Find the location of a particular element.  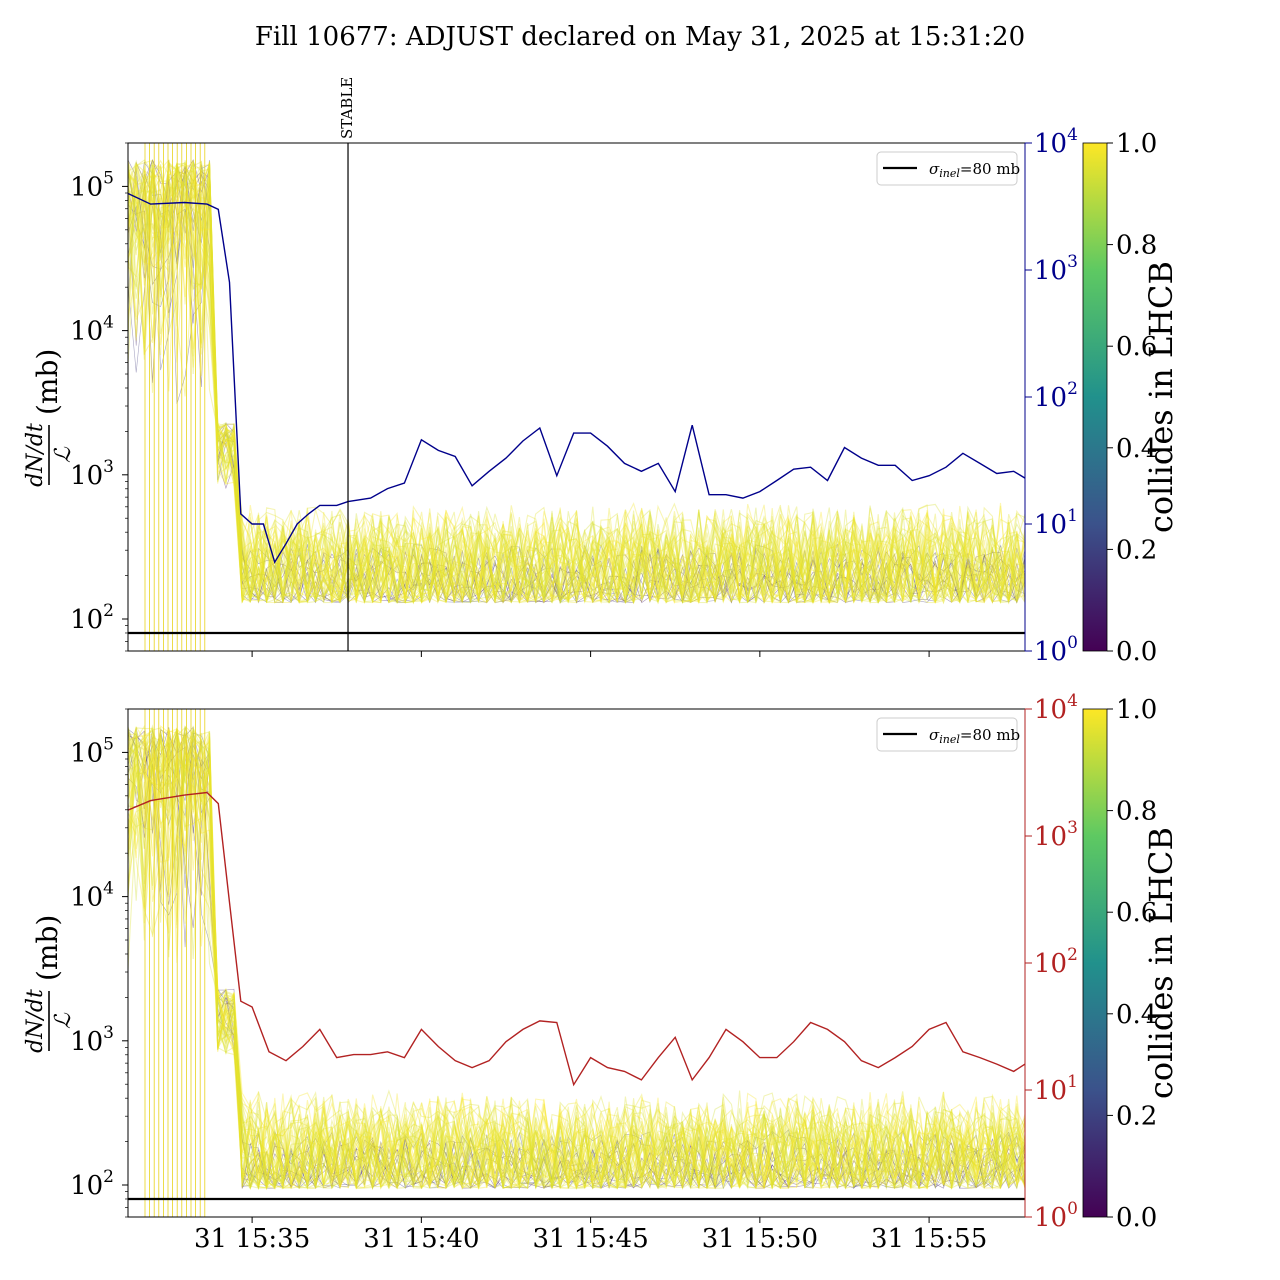

xtick-label: 31 15:40 is located at coordinates (421, 1239).